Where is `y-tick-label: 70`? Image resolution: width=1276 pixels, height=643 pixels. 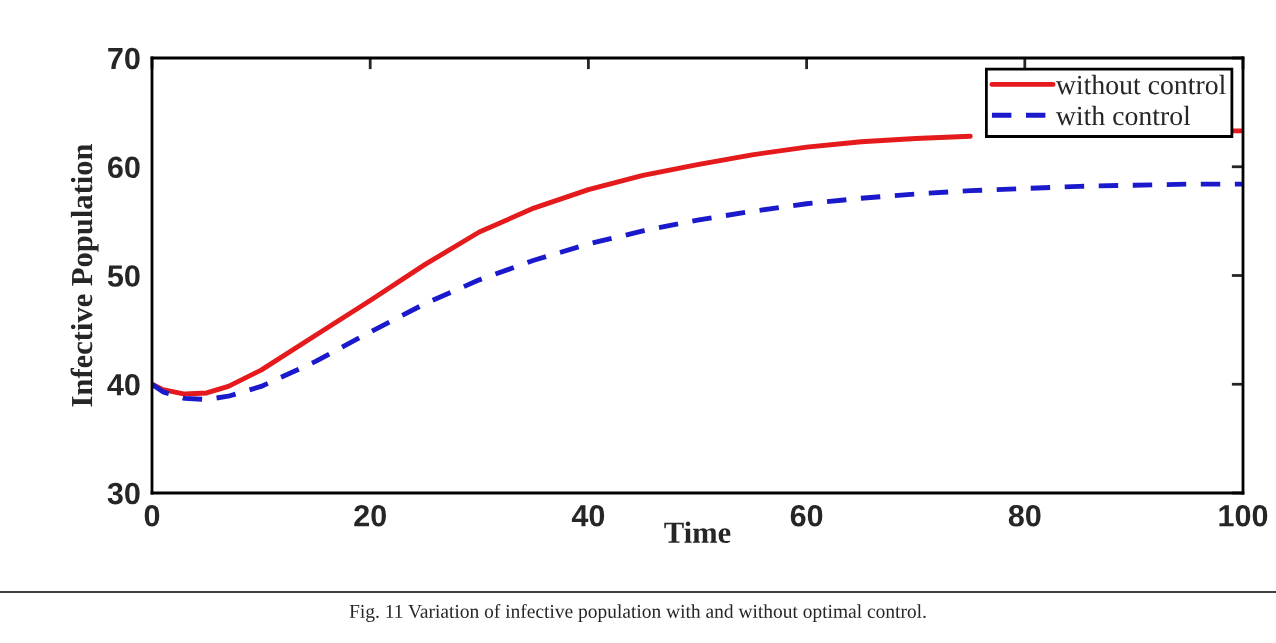
y-tick-label: 70 is located at coordinates (124, 58).